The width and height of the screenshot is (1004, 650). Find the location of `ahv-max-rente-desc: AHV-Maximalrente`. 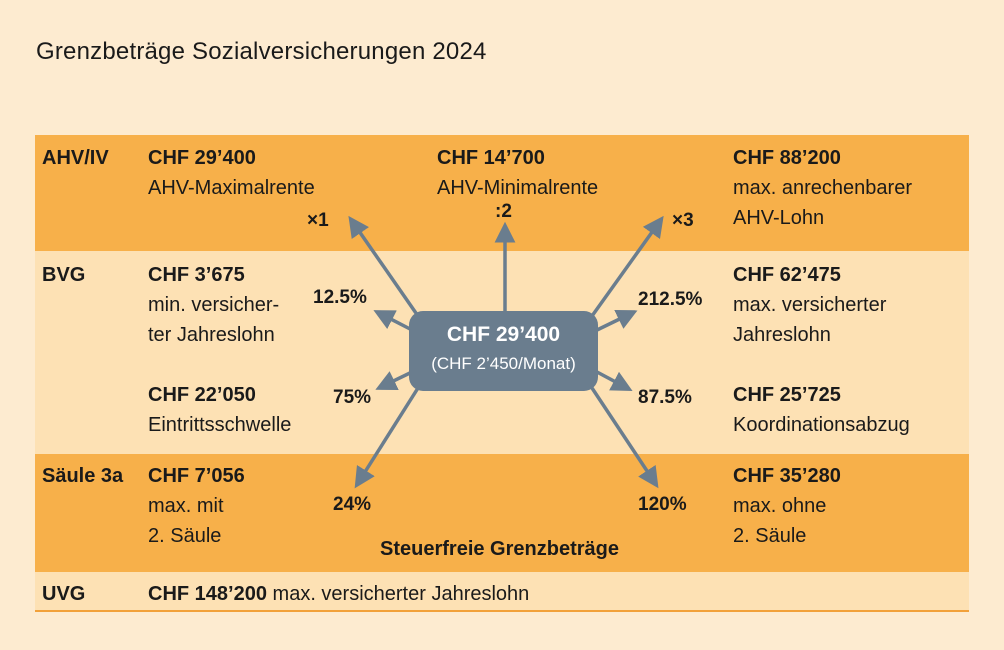

ahv-max-rente-desc: AHV-Maximalrente is located at coordinates (231, 188).